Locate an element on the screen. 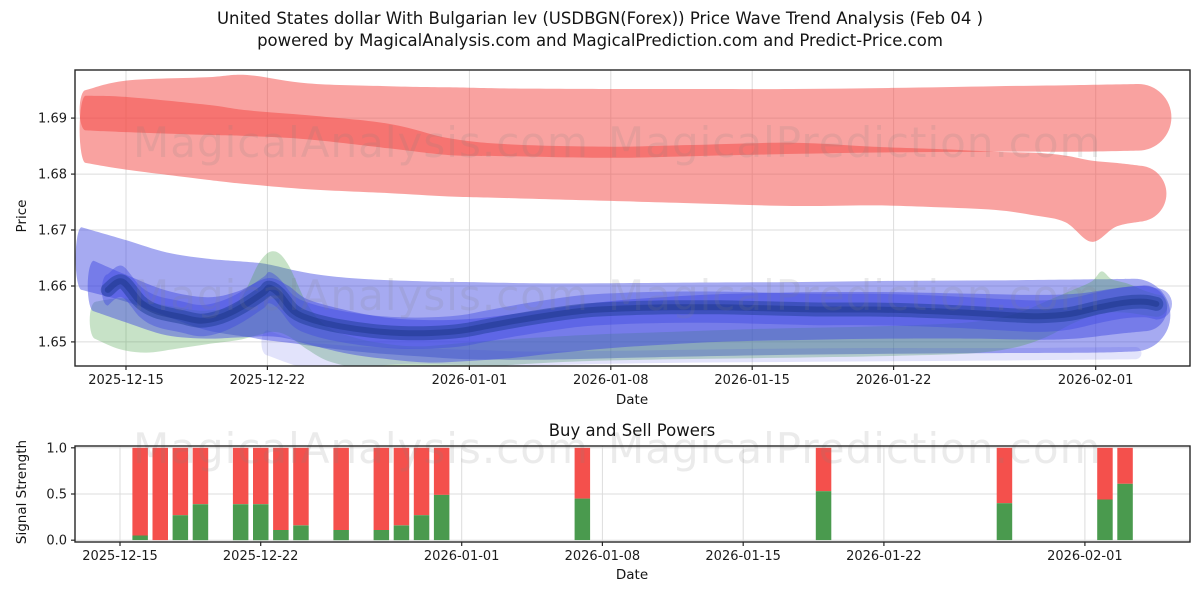 The width and height of the screenshot is (1200, 600). y-tick-label: 1.68 is located at coordinates (52, 175).